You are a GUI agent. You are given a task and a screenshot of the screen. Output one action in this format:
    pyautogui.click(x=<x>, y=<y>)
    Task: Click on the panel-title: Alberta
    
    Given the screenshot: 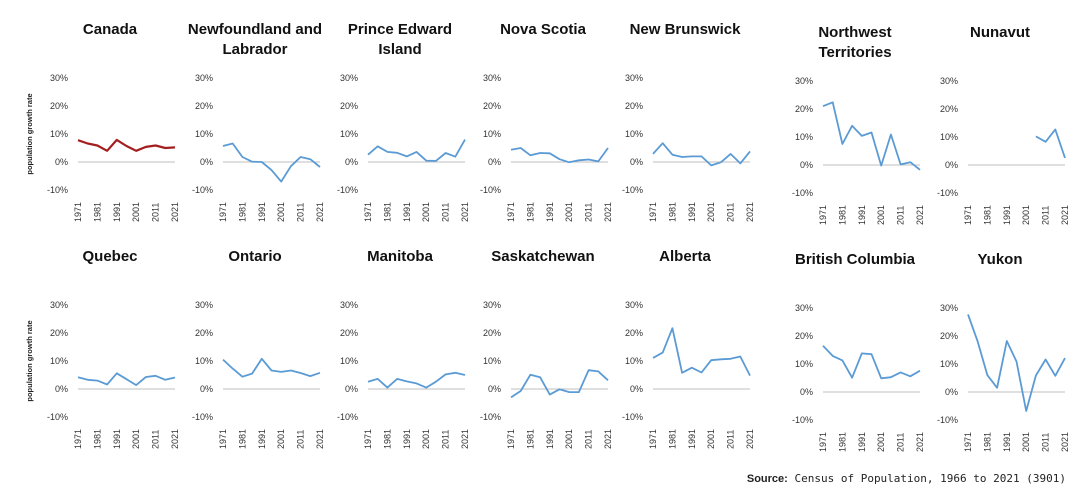 What is the action you would take?
    pyautogui.click(x=685, y=256)
    